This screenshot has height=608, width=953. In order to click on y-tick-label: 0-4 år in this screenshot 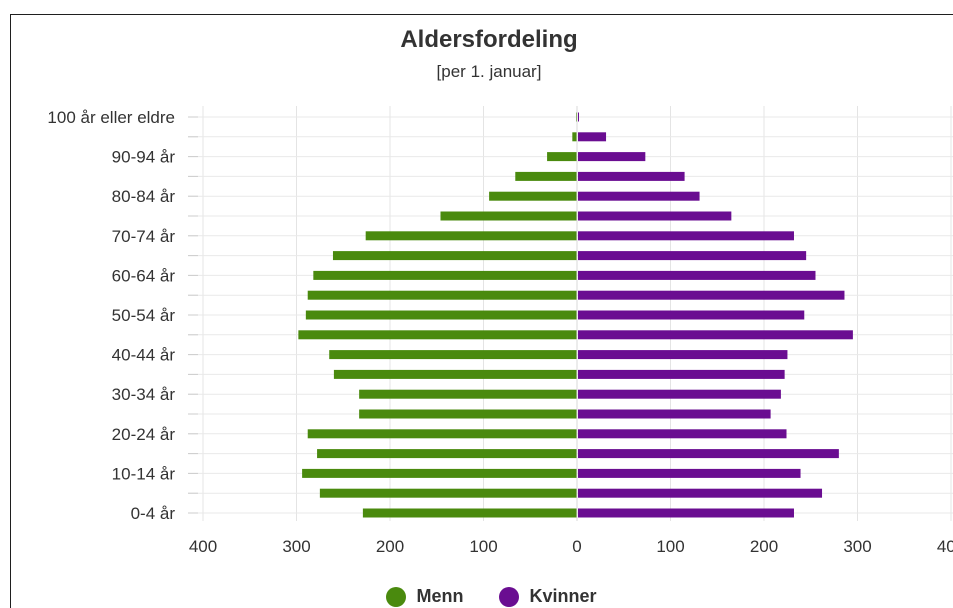, I will do `click(153, 513)`.